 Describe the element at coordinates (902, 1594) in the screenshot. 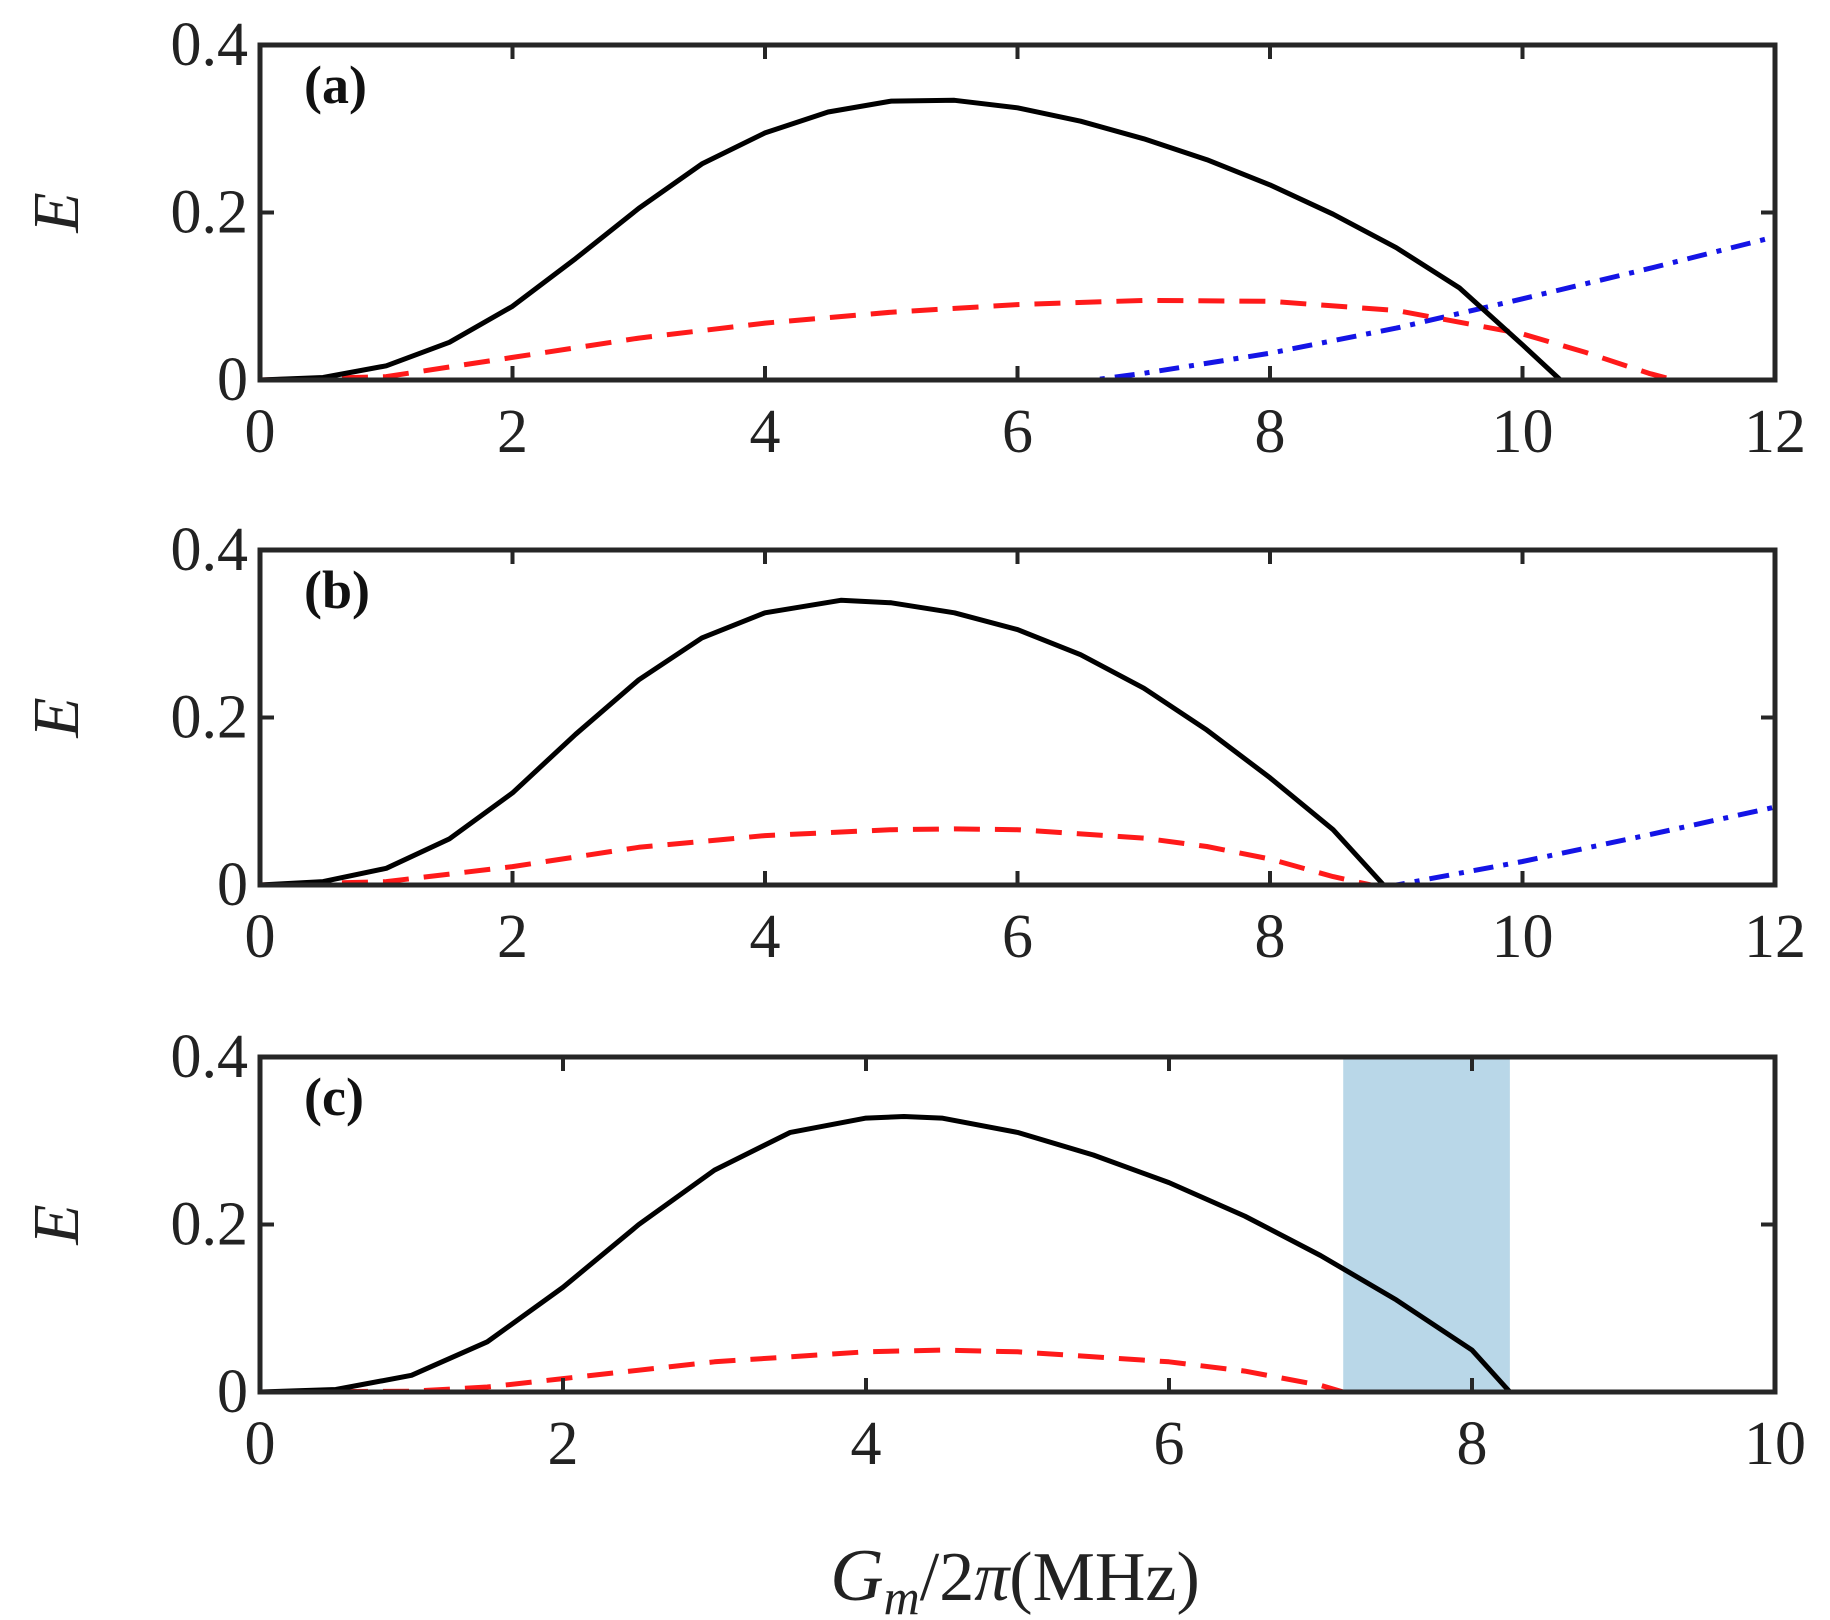

I see `x-axis-label-subscript: m` at that location.